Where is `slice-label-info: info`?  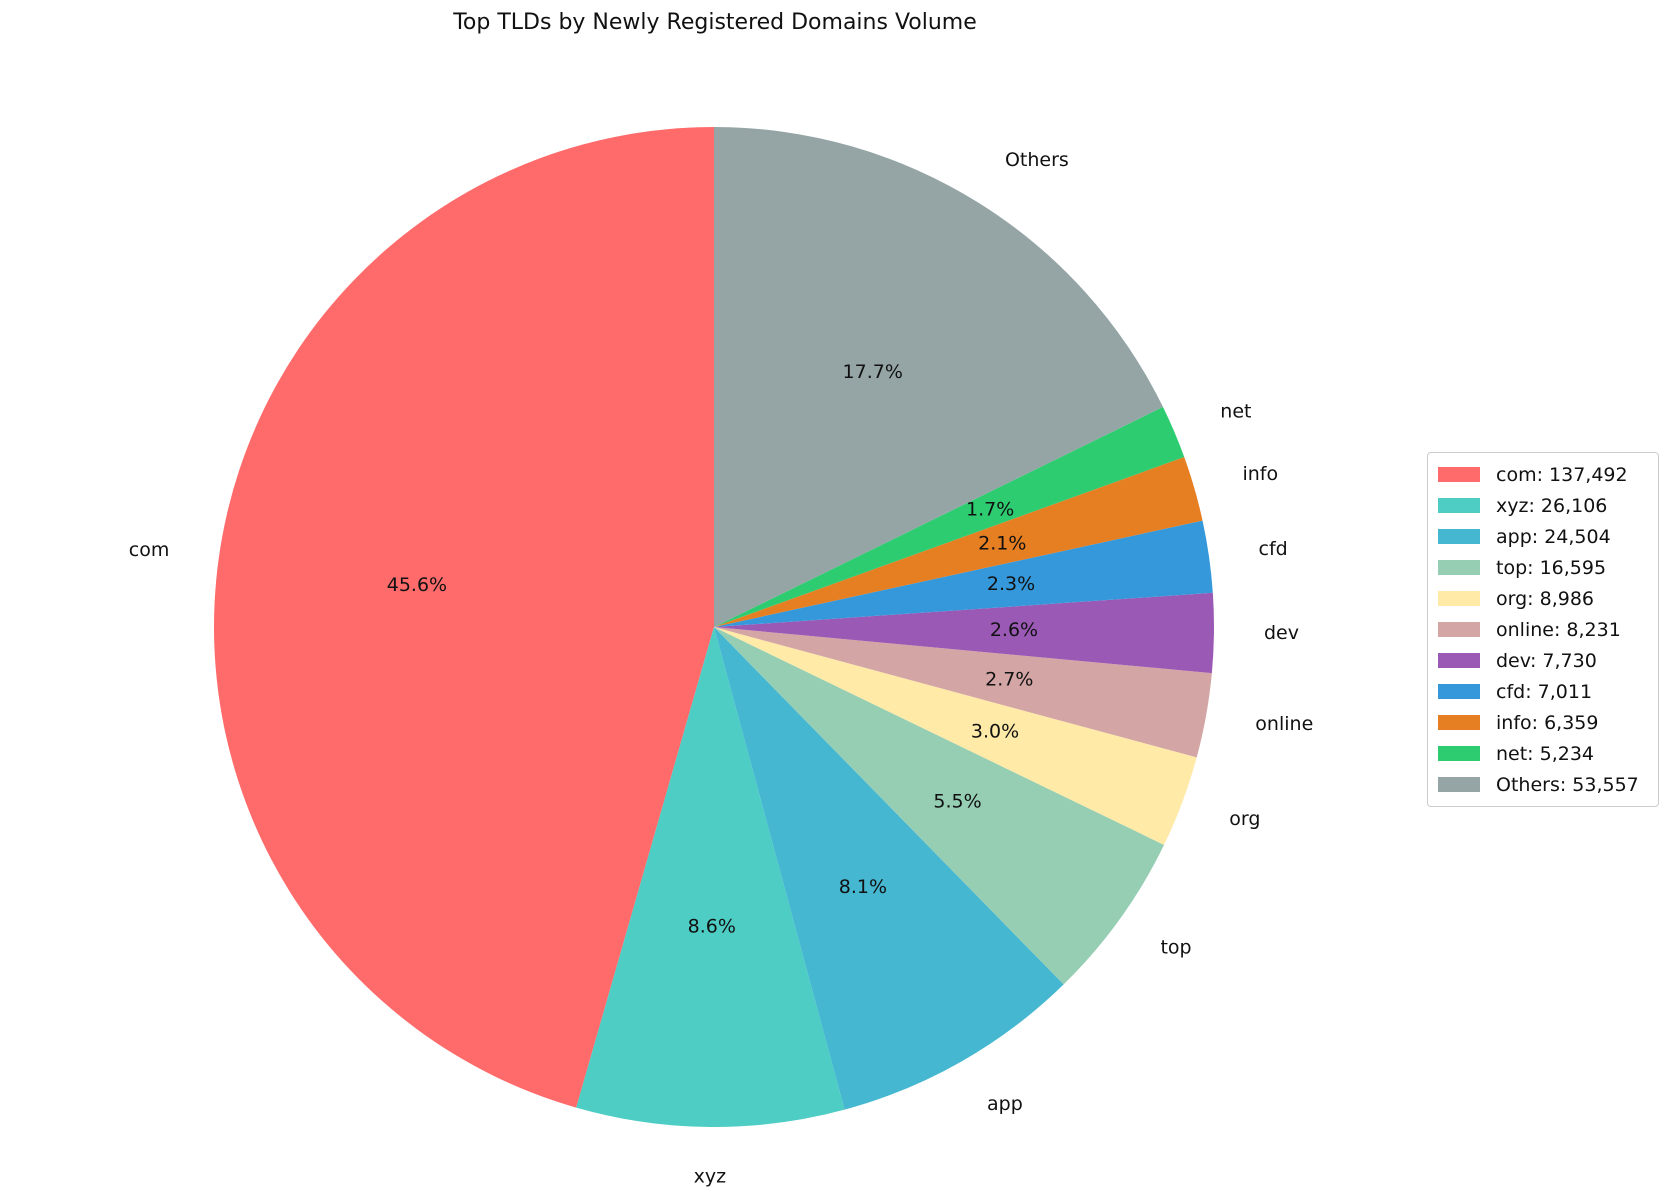 slice-label-info: info is located at coordinates (1260, 474).